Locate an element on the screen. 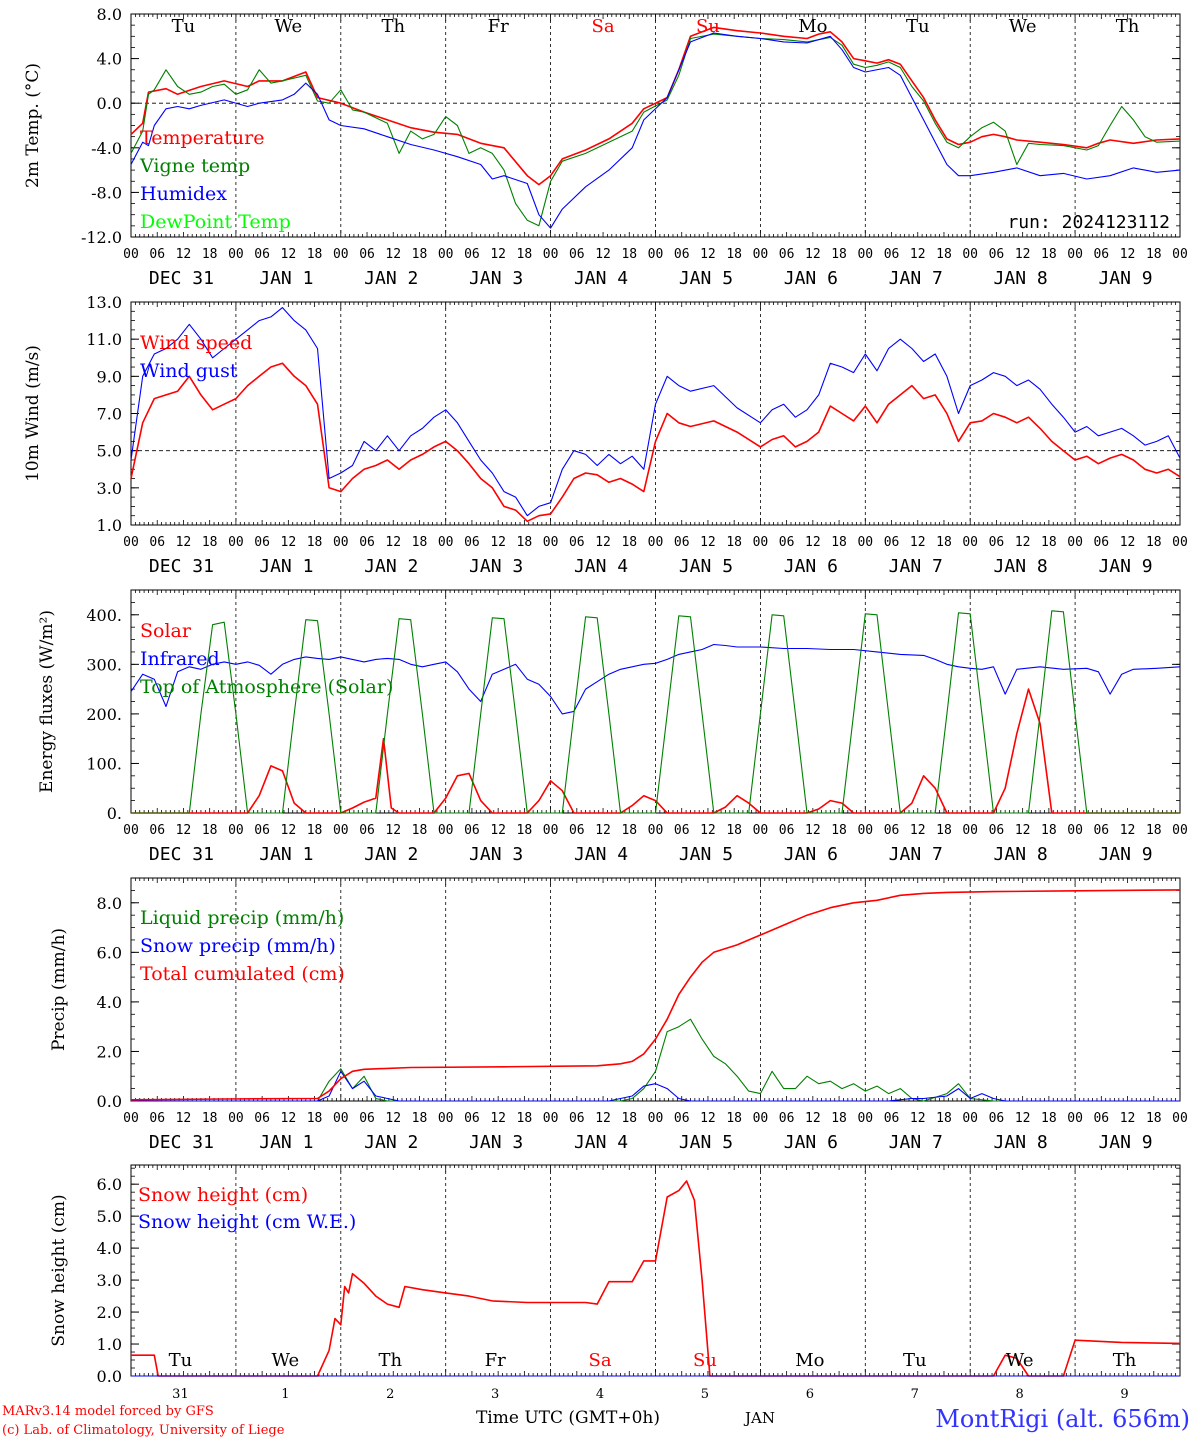 Image resolution: width=1194 pixels, height=1440 pixels. y-axis-label: 10m Wind (m/s) is located at coordinates (33, 413).